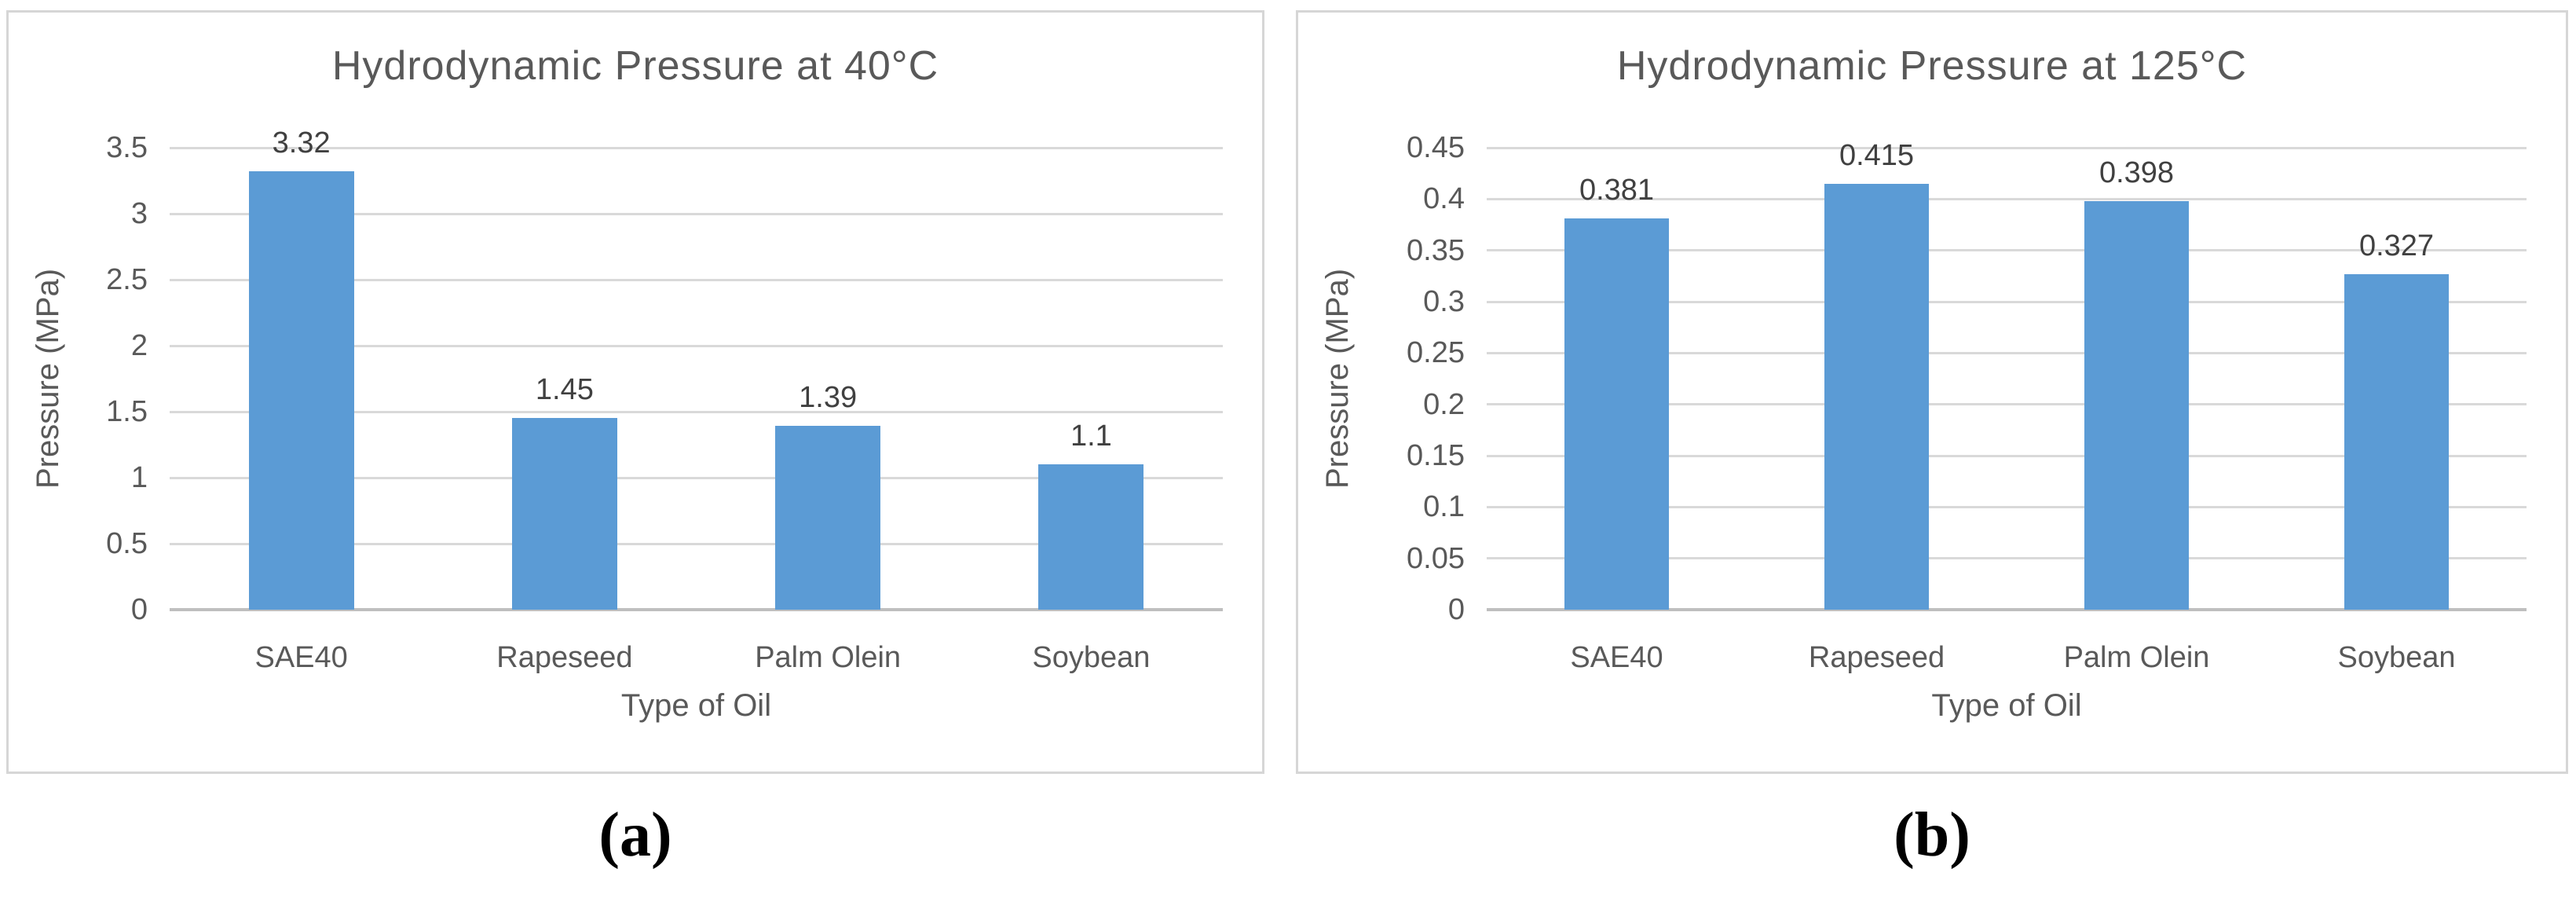  What do you see at coordinates (1436, 250) in the screenshot?
I see `y-tick-label: 0.35` at bounding box center [1436, 250].